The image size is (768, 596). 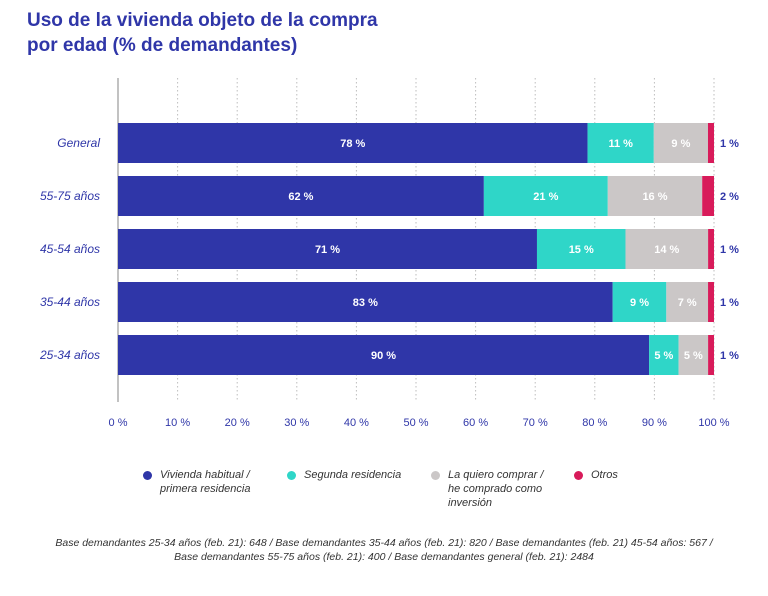 I want to click on bar-segment-25-34-a-os-s0, so click(x=384, y=355).